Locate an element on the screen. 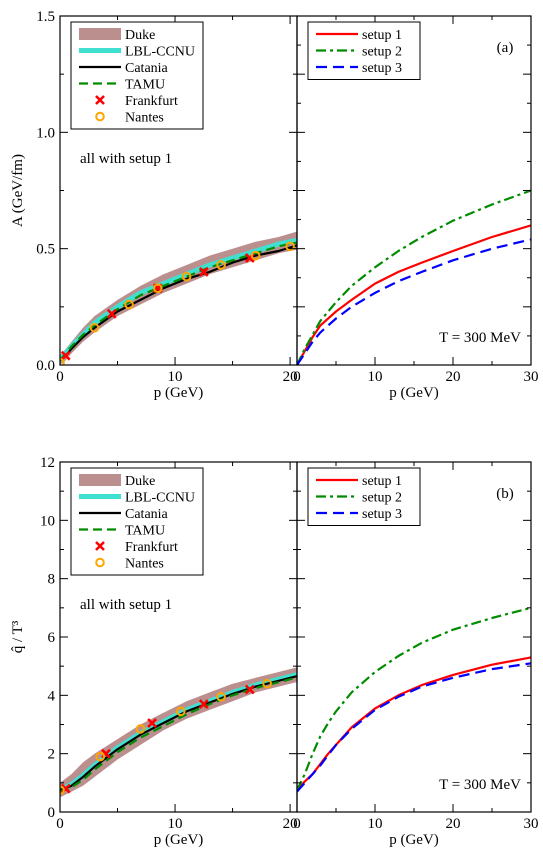 The height and width of the screenshot is (852, 543). ytick-label: 8 is located at coordinates (52, 580).